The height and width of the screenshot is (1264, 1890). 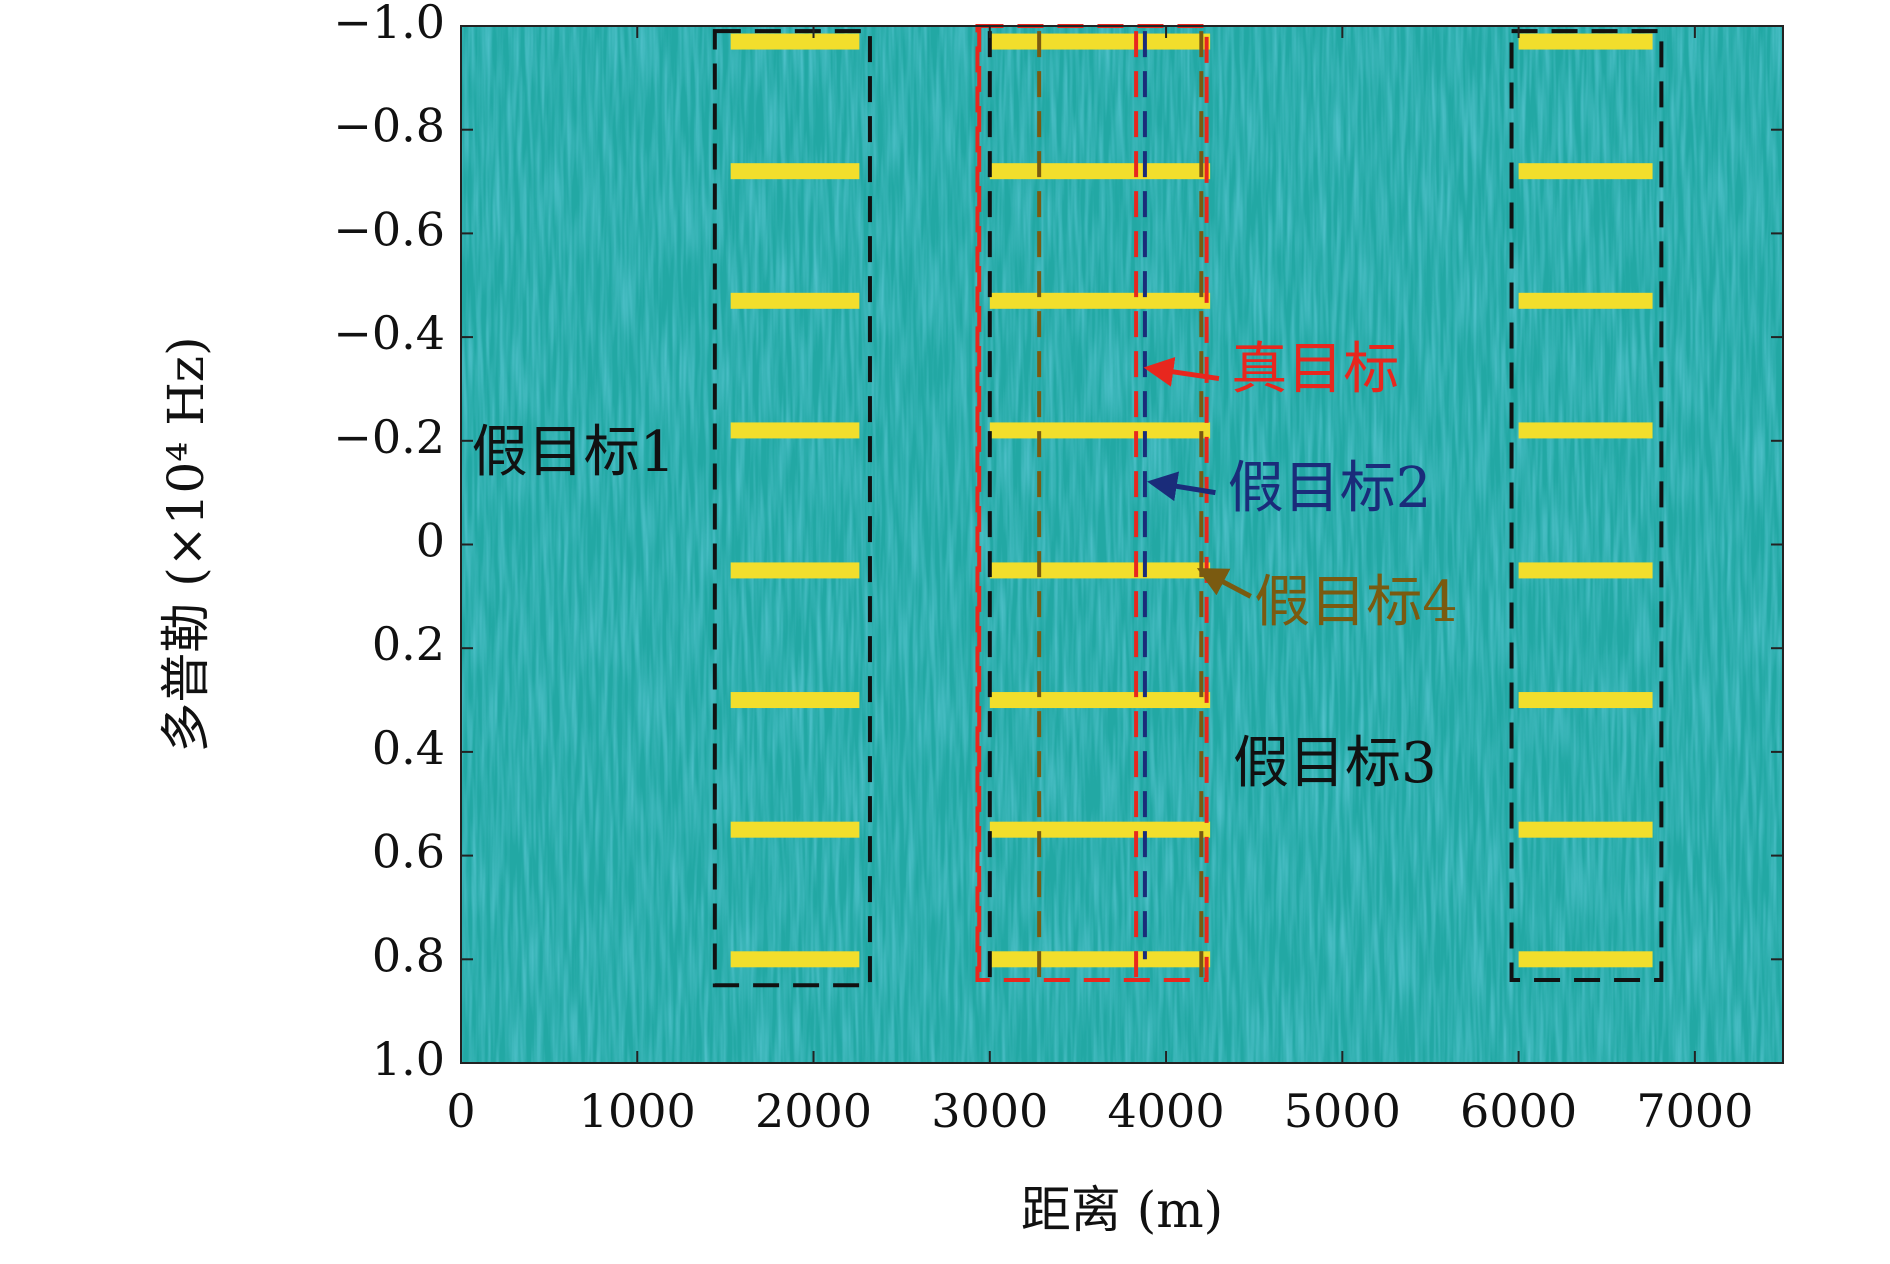 I want to click on y-tick-label-4: −0.2, so click(x=389, y=437).